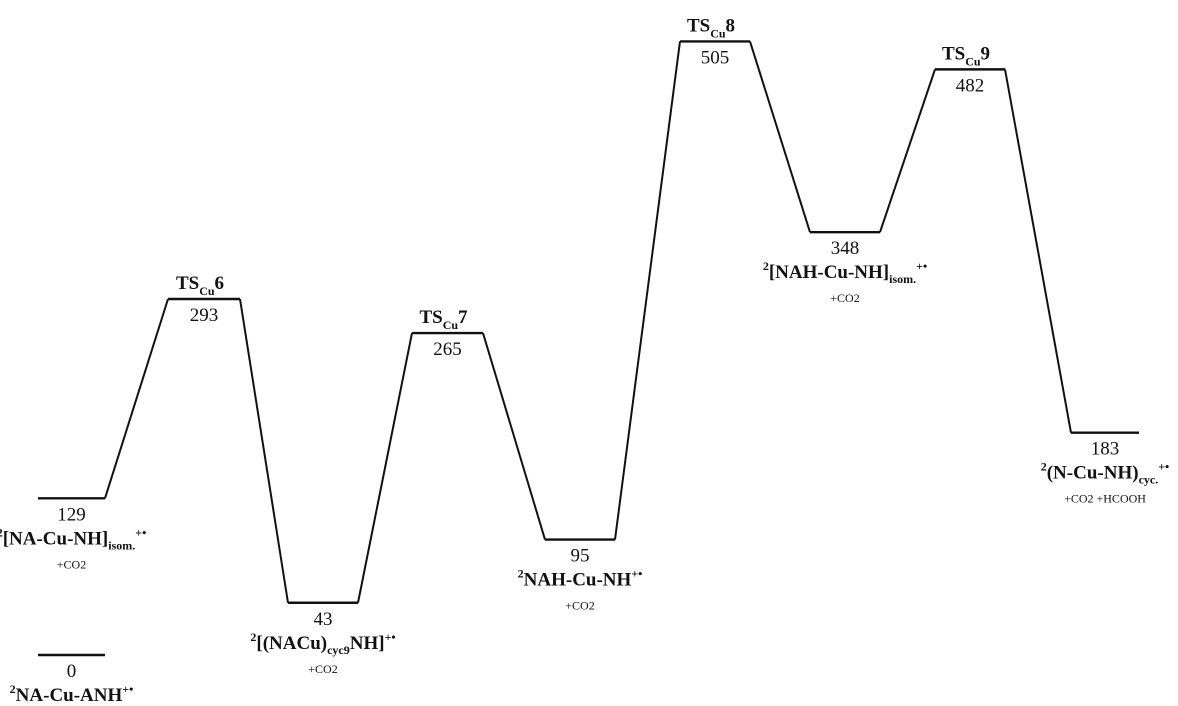 Image resolution: width=1178 pixels, height=706 pixels. I want to click on energy-value-ts8: 505, so click(715, 57).